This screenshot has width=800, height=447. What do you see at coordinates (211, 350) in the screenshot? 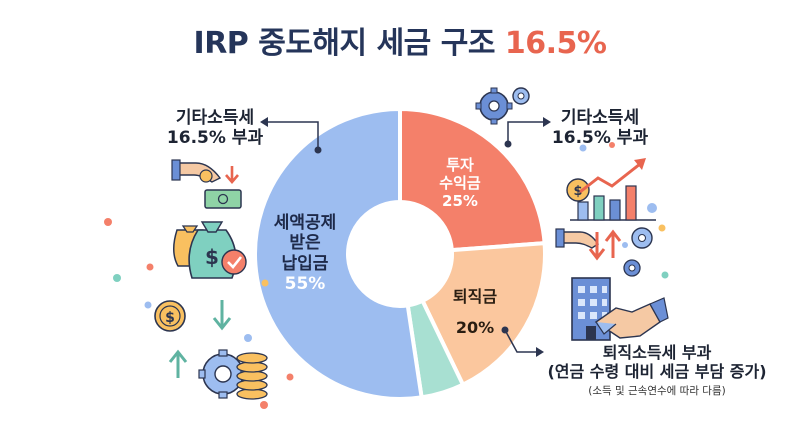
I see `coins-gear-icon: $` at bounding box center [211, 350].